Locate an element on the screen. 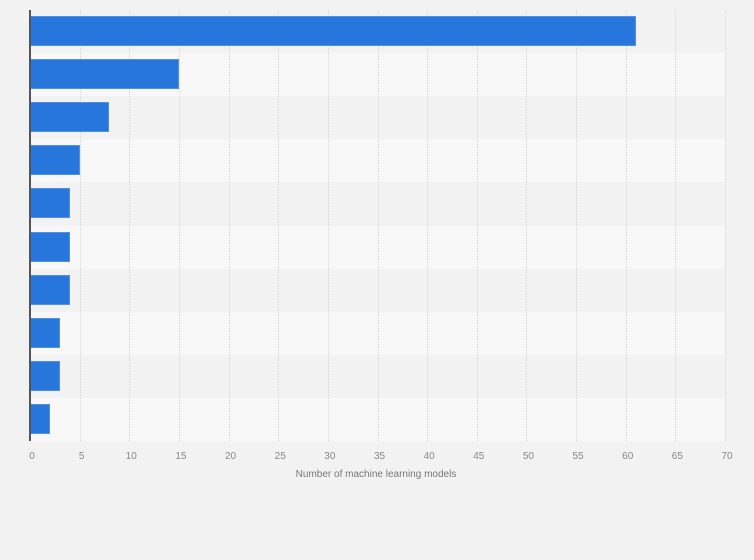  x-tick-label: 50 is located at coordinates (528, 456).